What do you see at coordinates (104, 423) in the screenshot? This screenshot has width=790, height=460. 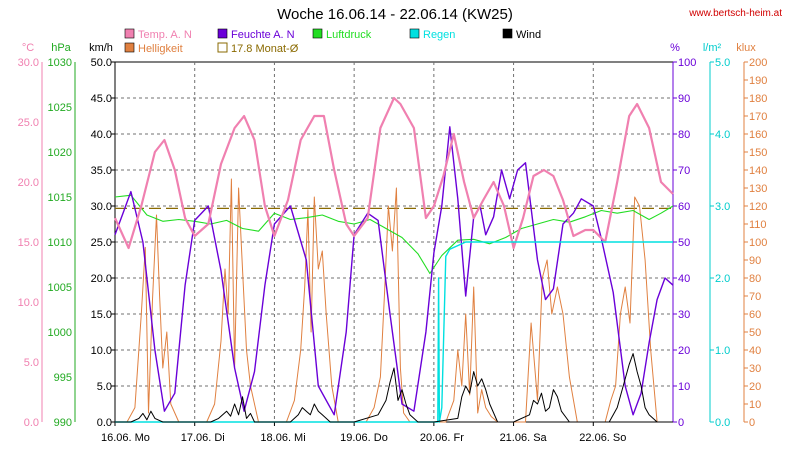 I see `wind-tick-label: 0.0` at bounding box center [104, 423].